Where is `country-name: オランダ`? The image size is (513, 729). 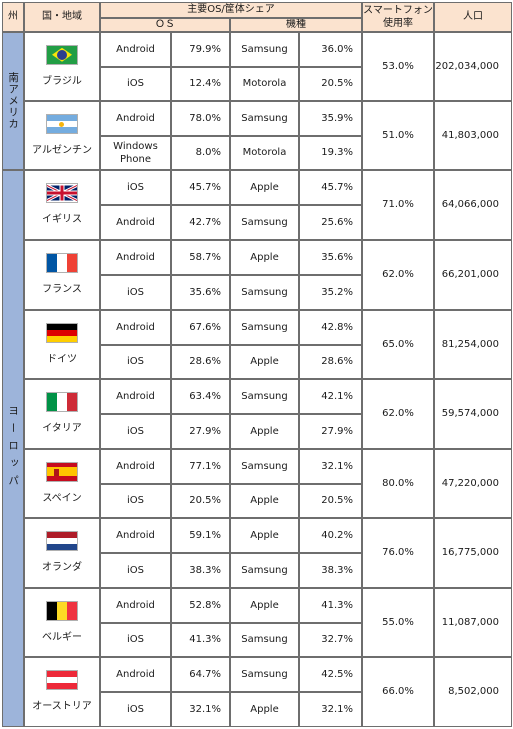
country-name: オランダ is located at coordinates (62, 568).